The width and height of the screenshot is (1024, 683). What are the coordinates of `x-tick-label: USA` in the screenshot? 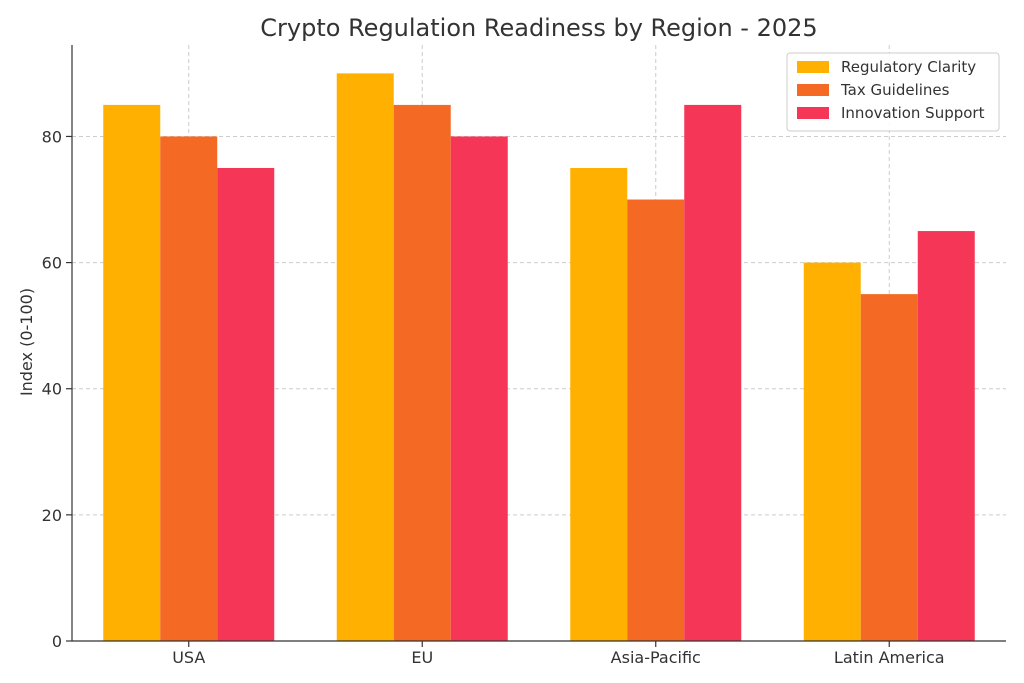 It's located at (188, 657).